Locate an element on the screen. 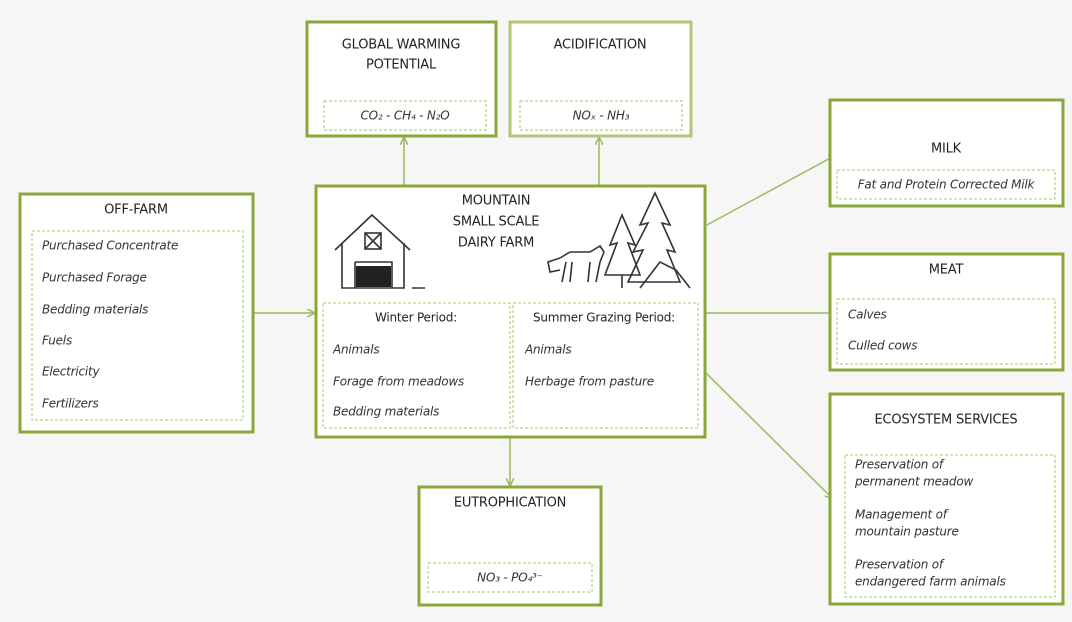  item: Calves is located at coordinates (867, 315).